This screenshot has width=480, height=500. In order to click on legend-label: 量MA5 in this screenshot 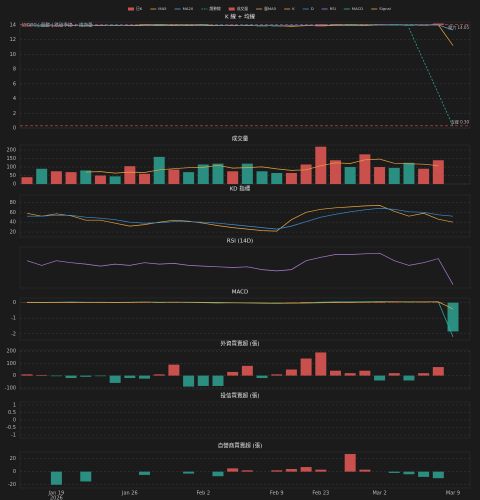, I will do `click(270, 8)`.